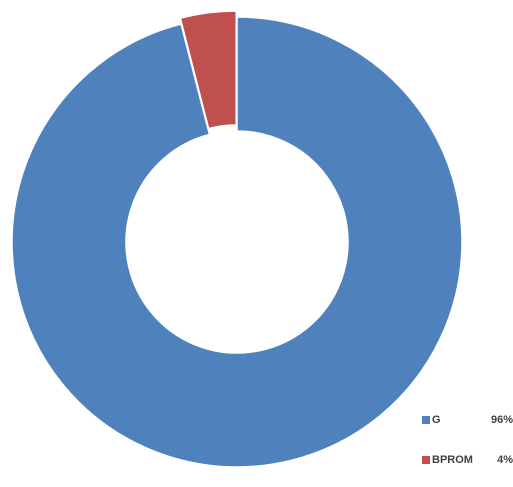 The height and width of the screenshot is (487, 513). What do you see at coordinates (208, 70) in the screenshot?
I see `donut-slice-bprom` at bounding box center [208, 70].